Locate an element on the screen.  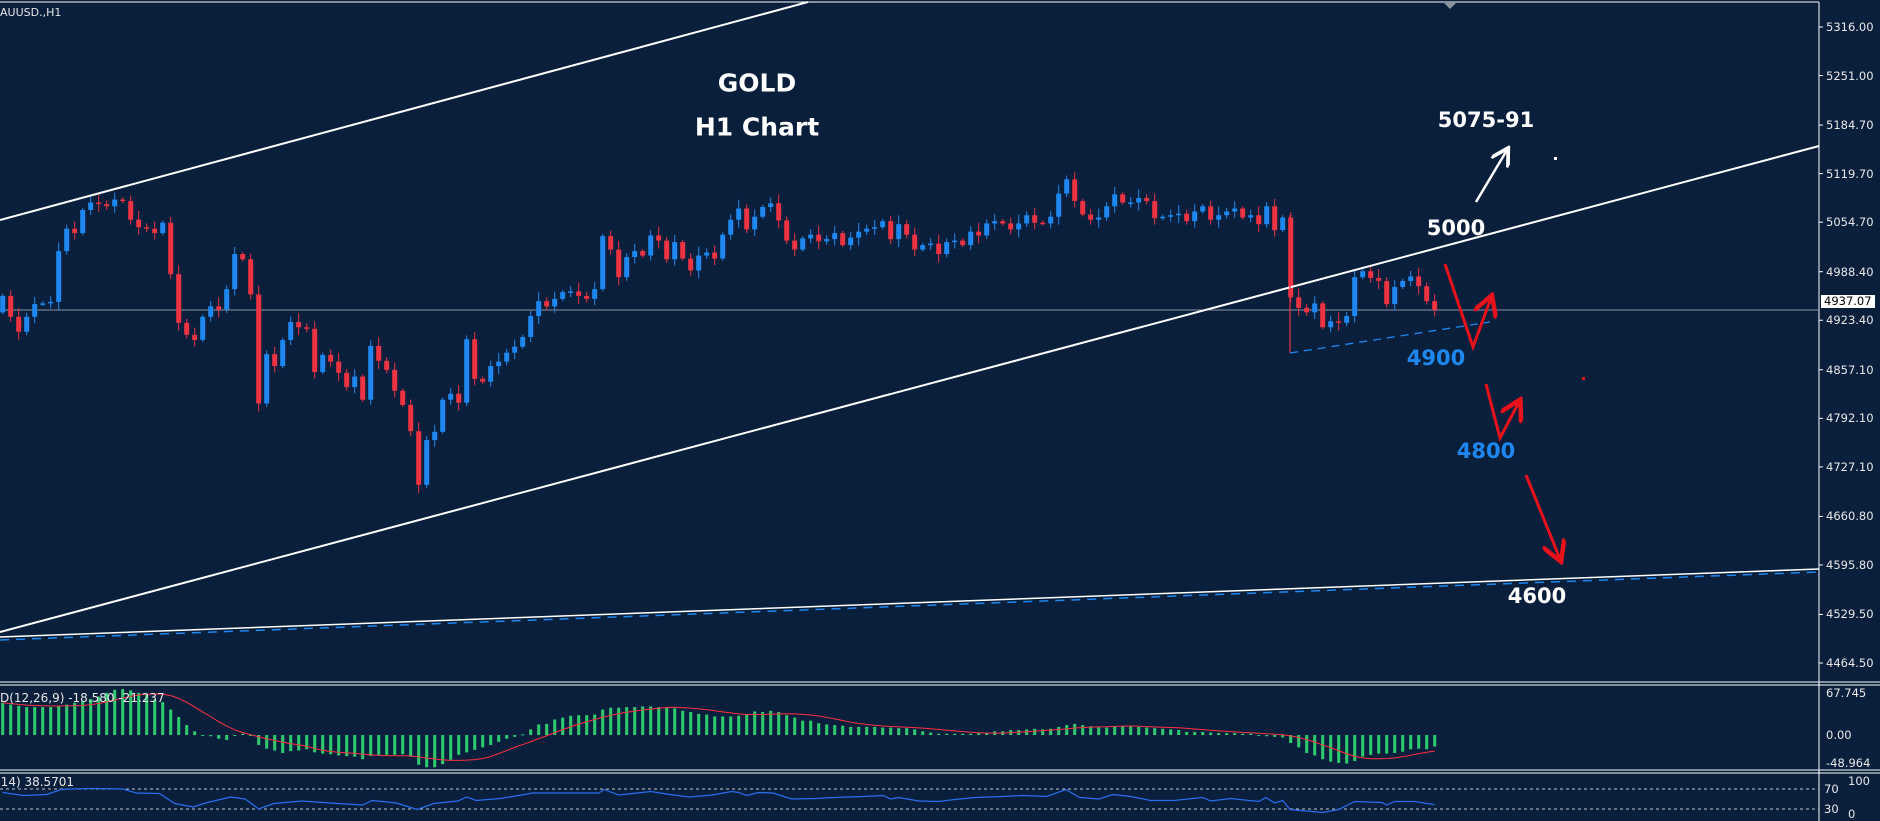
red-dot is located at coordinates (1583, 378).